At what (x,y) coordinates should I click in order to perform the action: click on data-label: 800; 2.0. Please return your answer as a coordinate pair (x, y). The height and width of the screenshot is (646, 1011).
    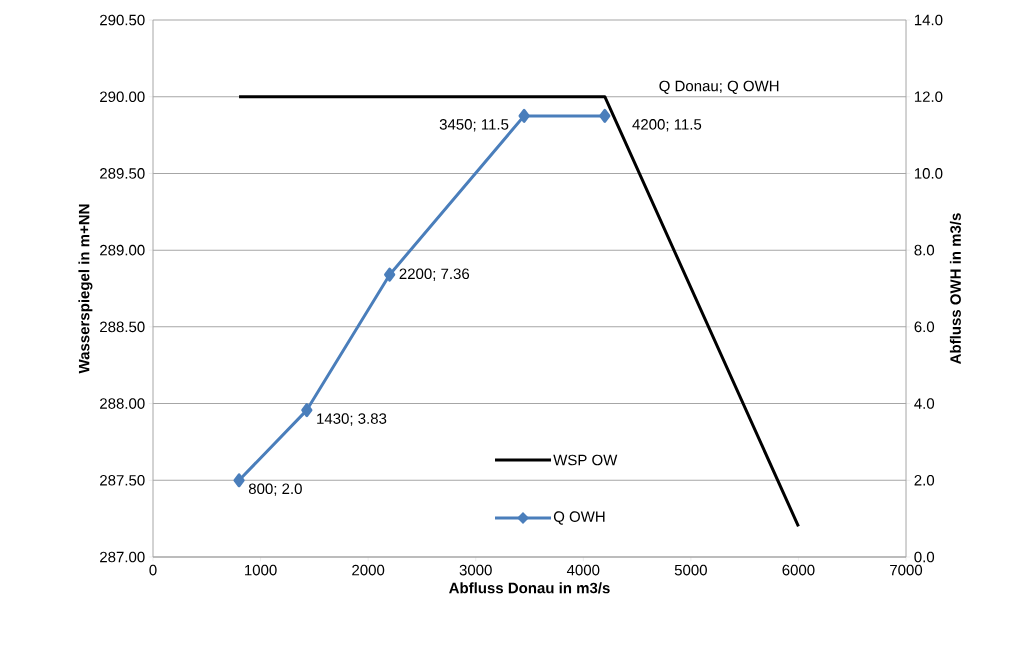
    Looking at the image, I should click on (275, 489).